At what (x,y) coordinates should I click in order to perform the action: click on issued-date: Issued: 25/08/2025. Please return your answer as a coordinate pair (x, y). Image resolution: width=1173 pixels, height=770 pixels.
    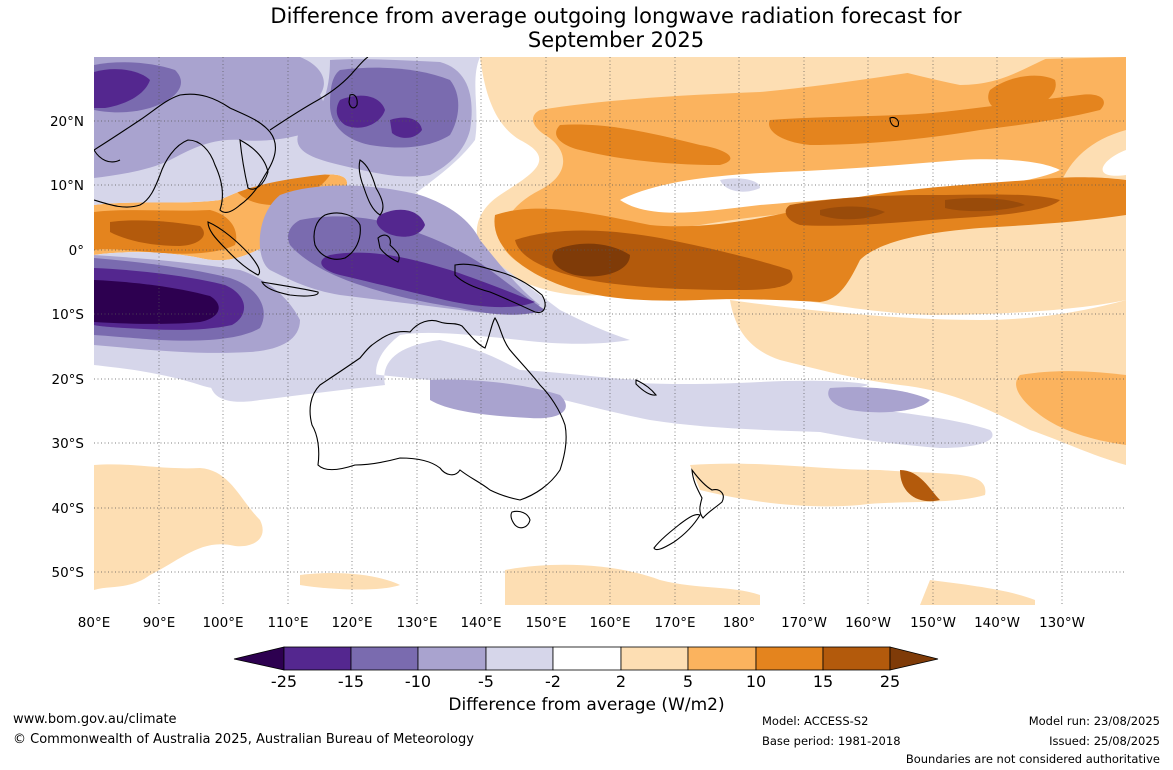
    Looking at the image, I should click on (1104, 741).